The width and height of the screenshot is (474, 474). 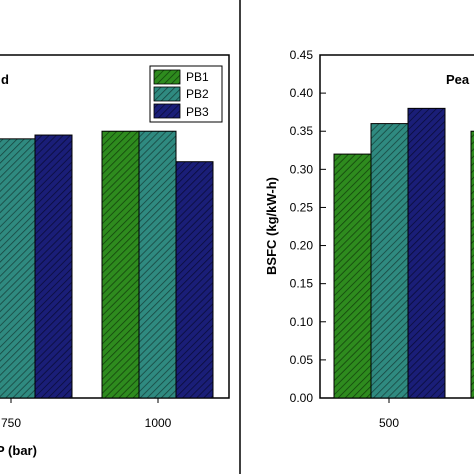 What do you see at coordinates (271, 226) in the screenshot?
I see `right-y-axis-title: BSFC (kg/kW-h)` at bounding box center [271, 226].